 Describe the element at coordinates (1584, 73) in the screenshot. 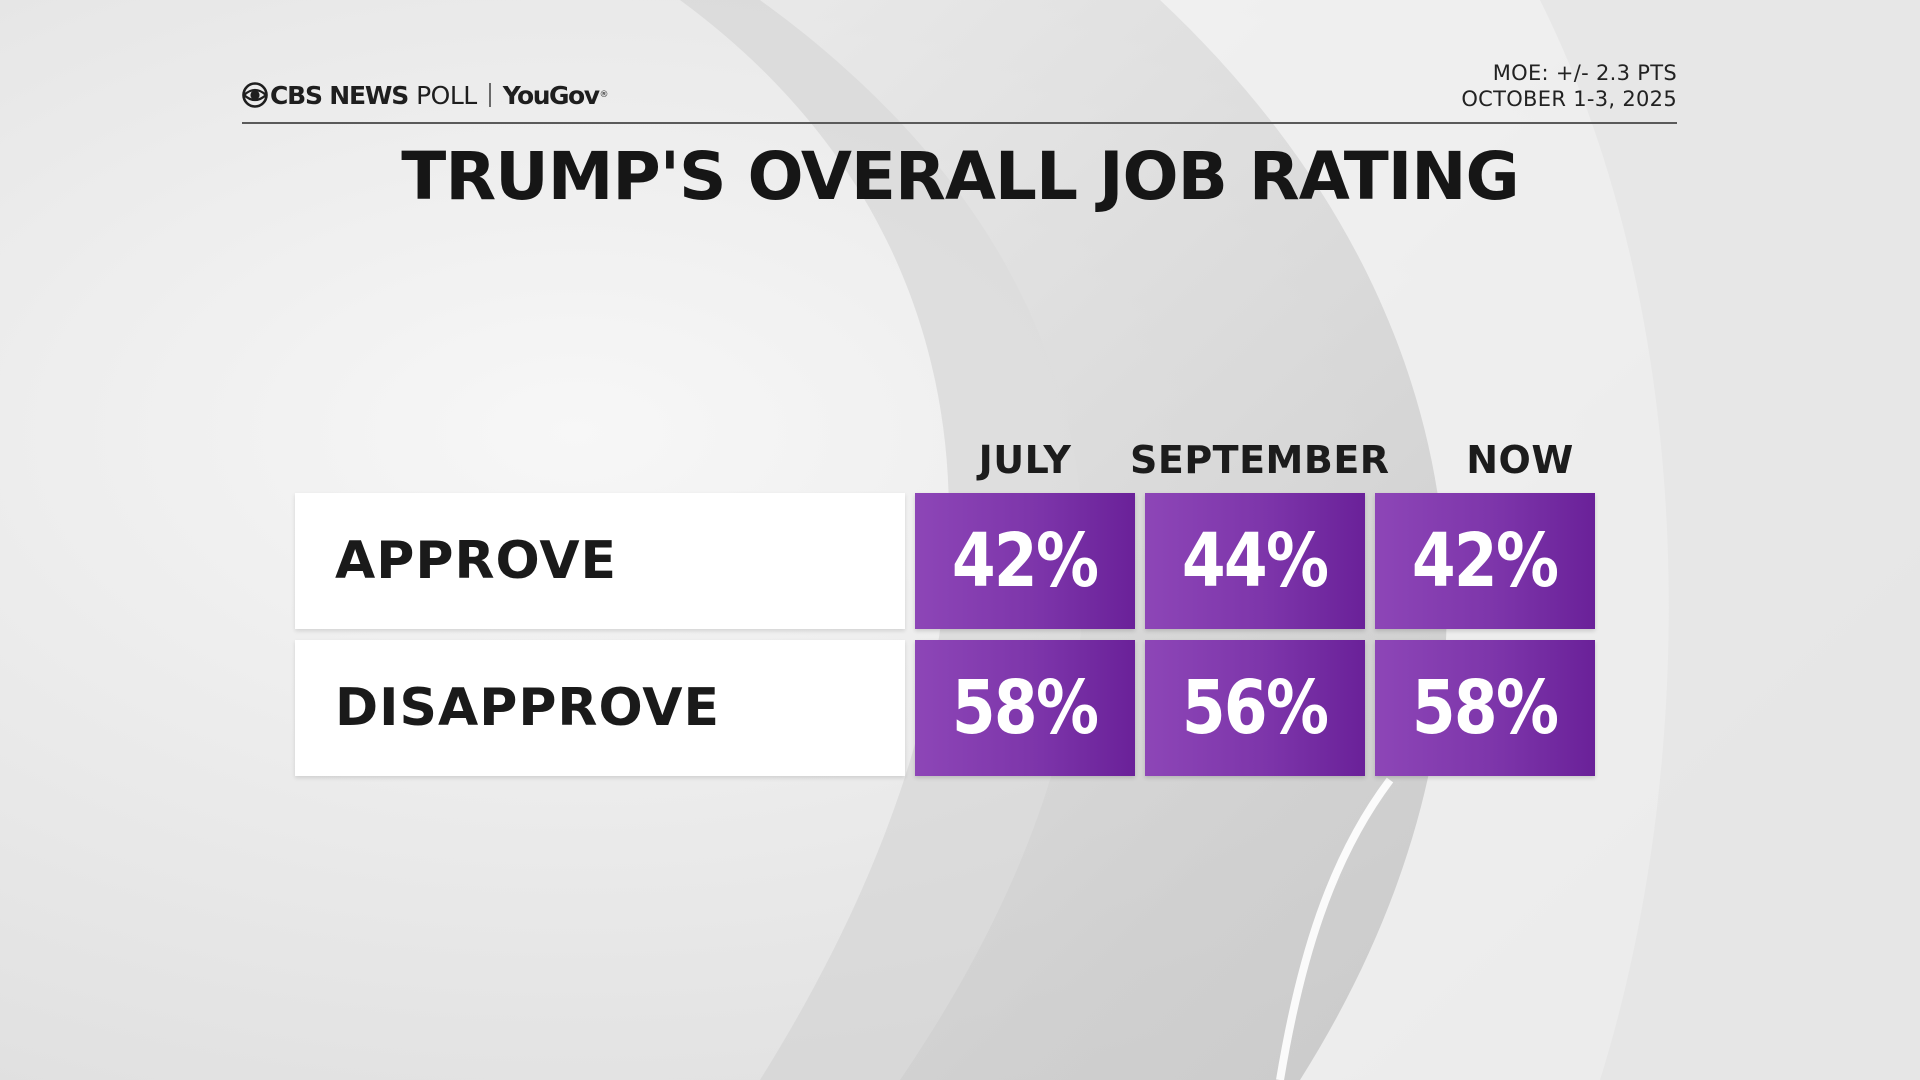

I see `margin-of-error: MOE: +/- 2.3 PTS` at that location.